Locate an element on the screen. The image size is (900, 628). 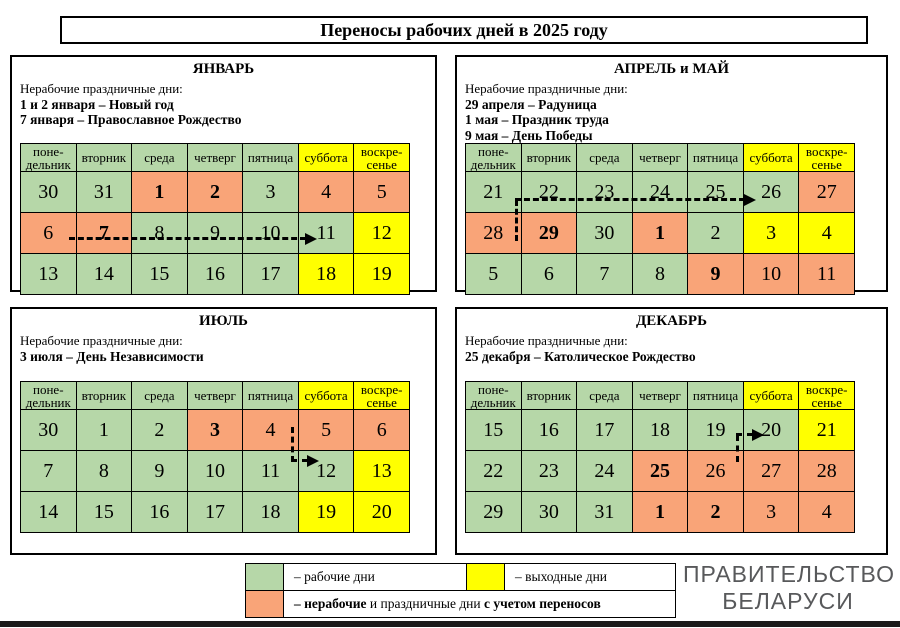
holidays-list: 3 июля – День Независимости is located at coordinates (227, 357).